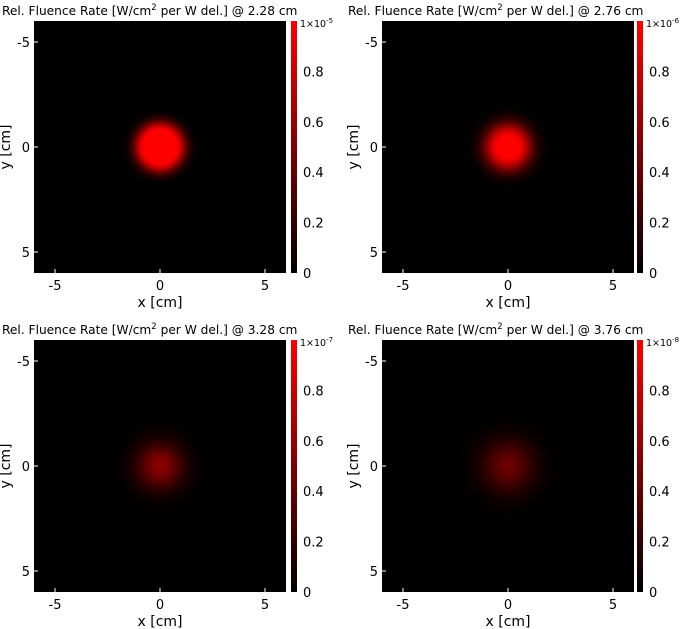  Describe the element at coordinates (316, 342) in the screenshot. I see `colorbar-multiplier: 1×10⁻⁷` at that location.